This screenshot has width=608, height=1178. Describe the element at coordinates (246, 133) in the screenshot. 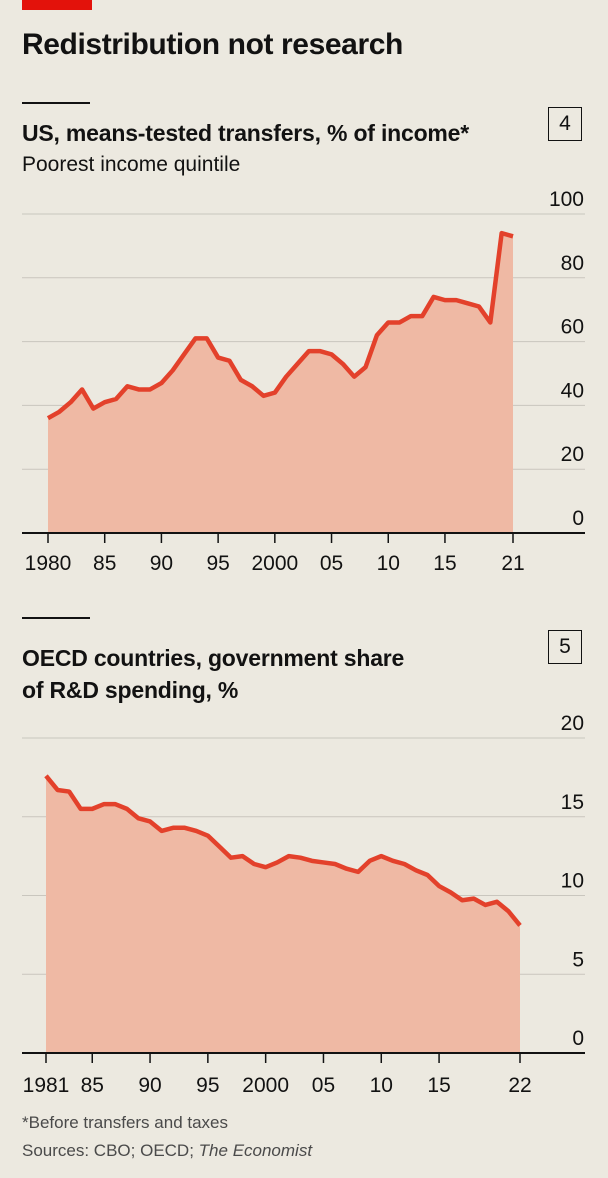

I see `panel-4-title: US, means-tested transfers, % of income*` at that location.